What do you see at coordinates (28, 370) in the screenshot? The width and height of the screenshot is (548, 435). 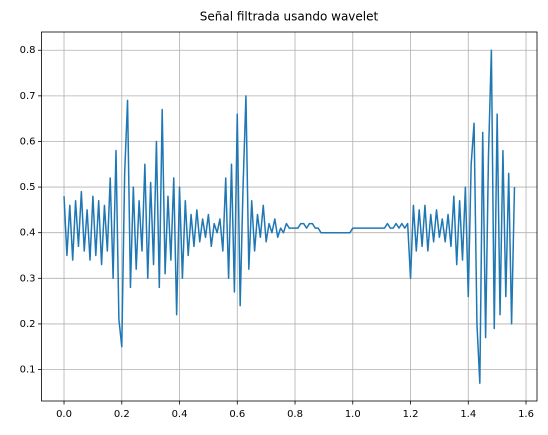 I see `y-tick-label: 0.1` at bounding box center [28, 370].